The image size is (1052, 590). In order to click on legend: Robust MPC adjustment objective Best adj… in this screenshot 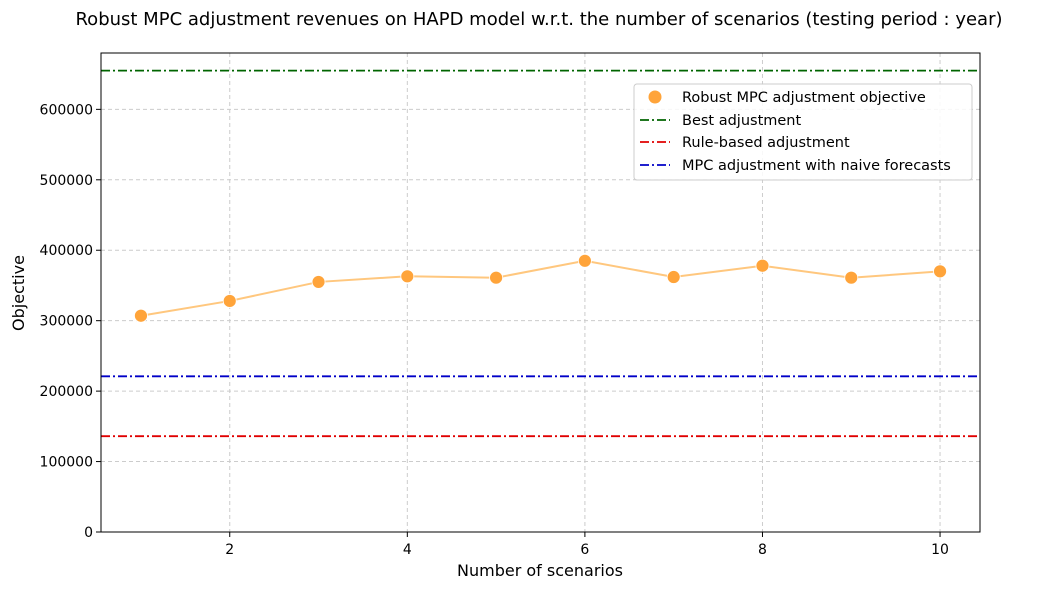, I will do `click(803, 132)`.